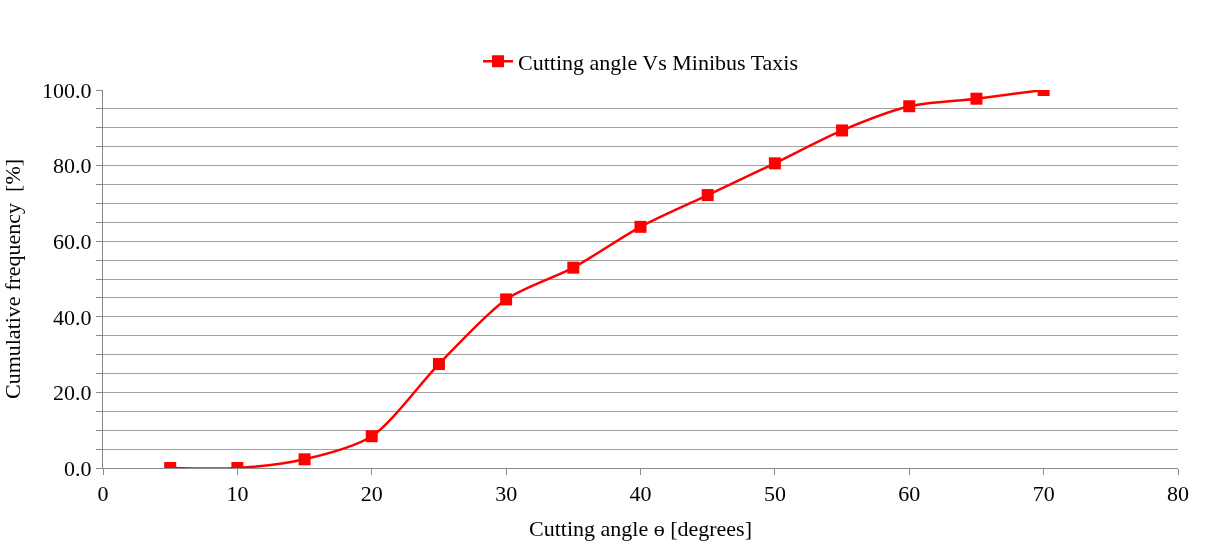 This screenshot has height=558, width=1208. Describe the element at coordinates (658, 62) in the screenshot. I see `legend-label: Cutting angle Vs Minibus Taxis` at that location.